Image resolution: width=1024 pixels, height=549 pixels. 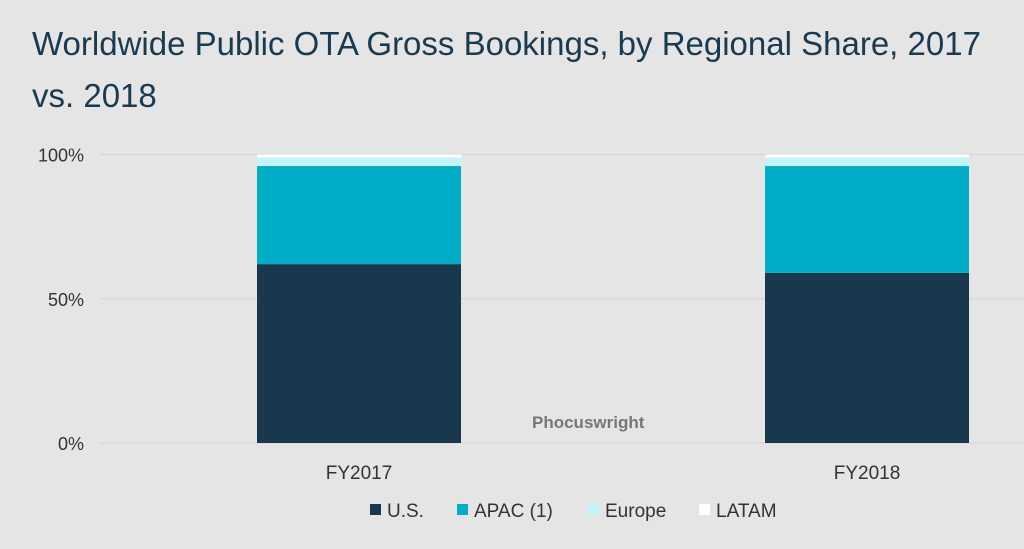 I want to click on bar-segment-u-s--fy2018, so click(x=867, y=357).